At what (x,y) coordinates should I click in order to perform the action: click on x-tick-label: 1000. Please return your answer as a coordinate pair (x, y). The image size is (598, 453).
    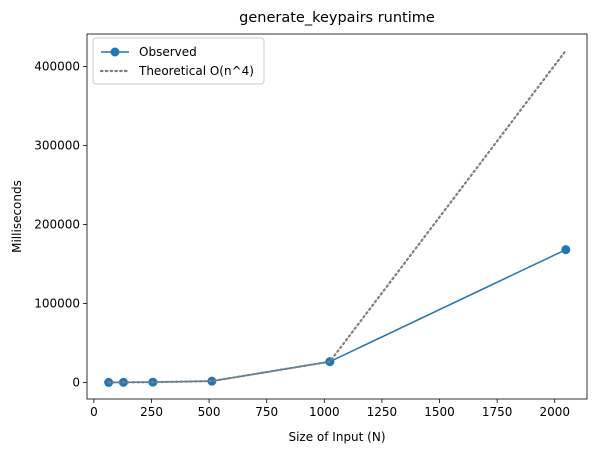
    Looking at the image, I should click on (324, 412).